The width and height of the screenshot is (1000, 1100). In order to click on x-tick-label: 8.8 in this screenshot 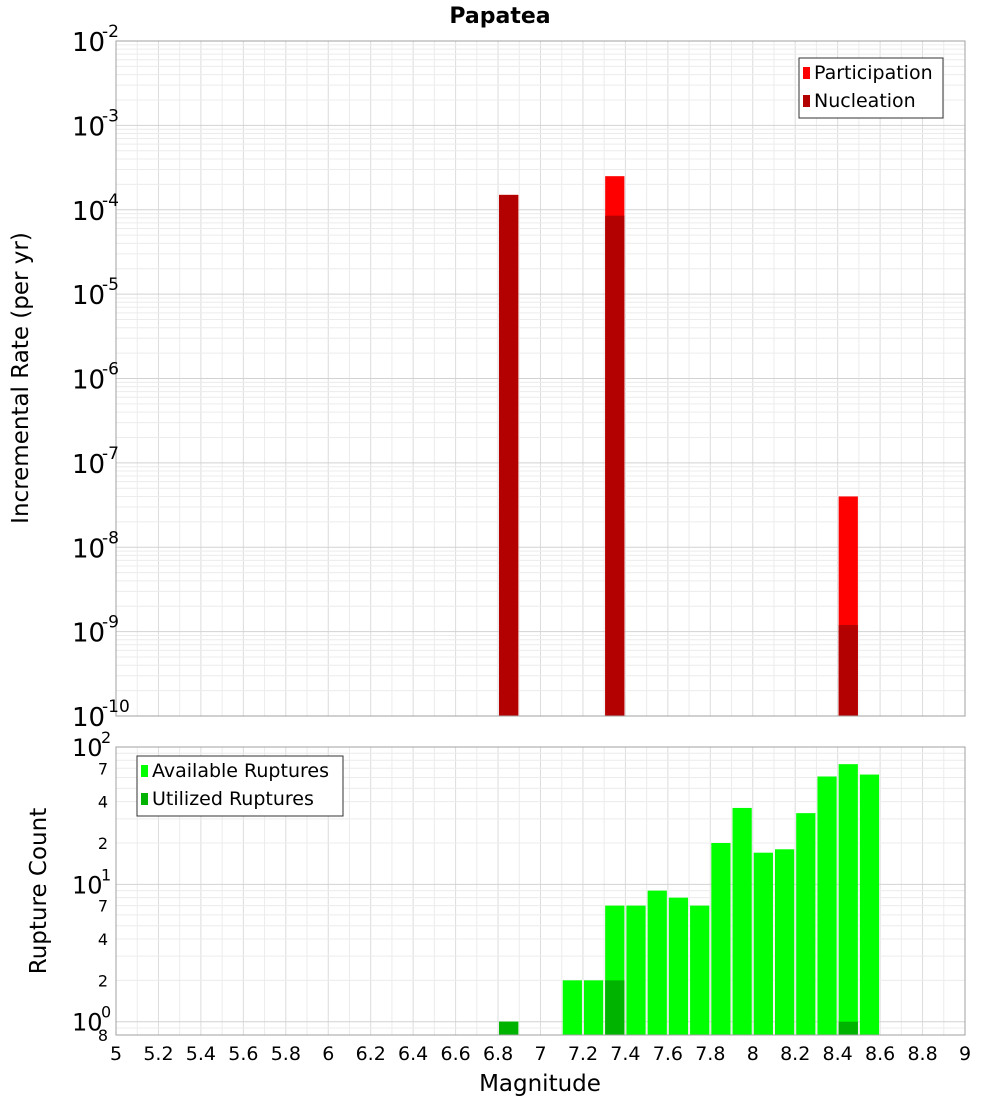, I will do `click(922, 1054)`.